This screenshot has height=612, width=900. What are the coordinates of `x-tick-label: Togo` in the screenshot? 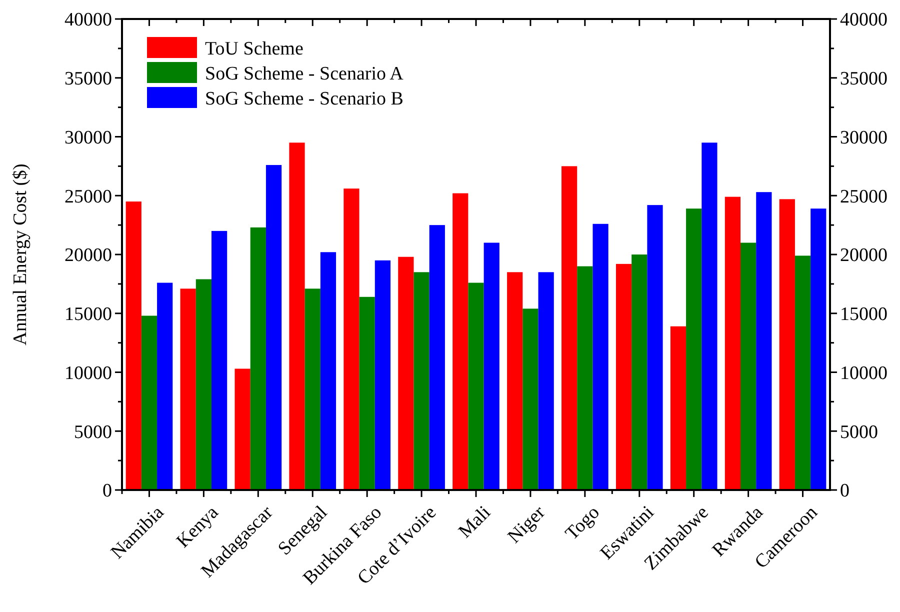 It's located at (583, 523).